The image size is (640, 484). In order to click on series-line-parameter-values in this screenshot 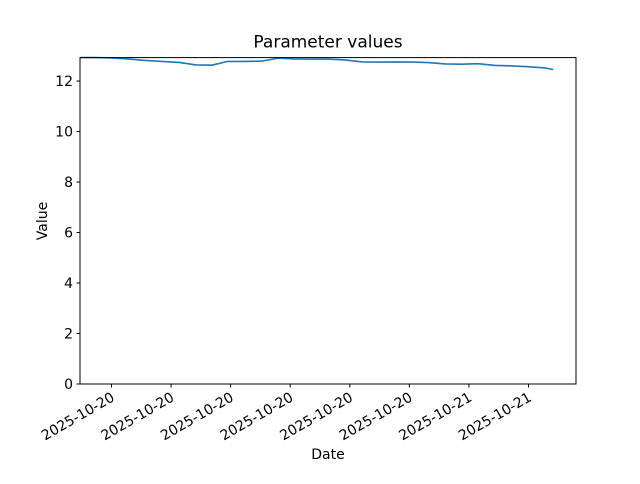, I will do `click(317, 63)`.